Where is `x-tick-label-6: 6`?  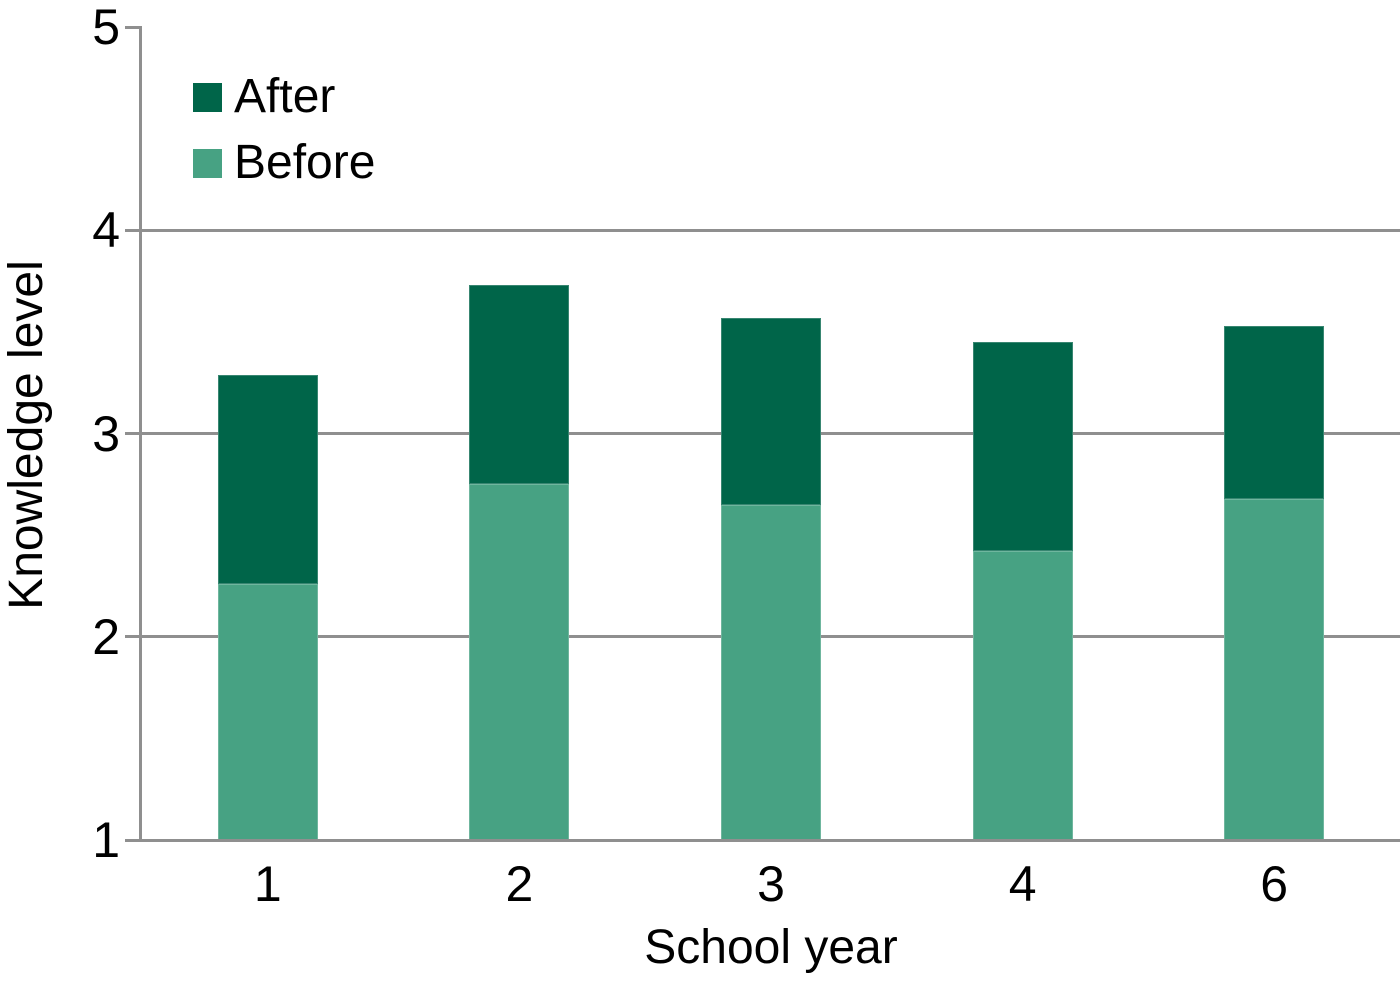
x-tick-label-6: 6 is located at coordinates (1274, 884).